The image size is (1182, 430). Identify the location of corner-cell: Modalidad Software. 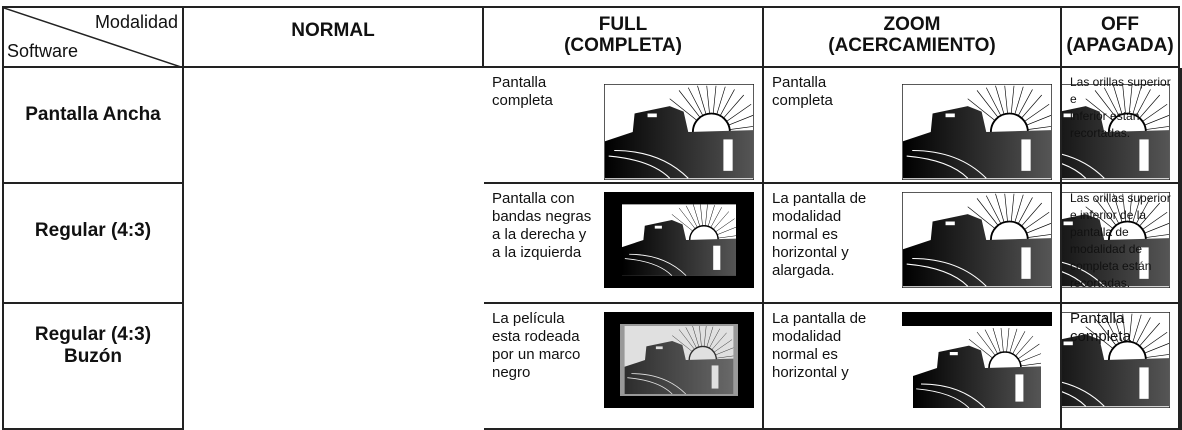
(93, 37).